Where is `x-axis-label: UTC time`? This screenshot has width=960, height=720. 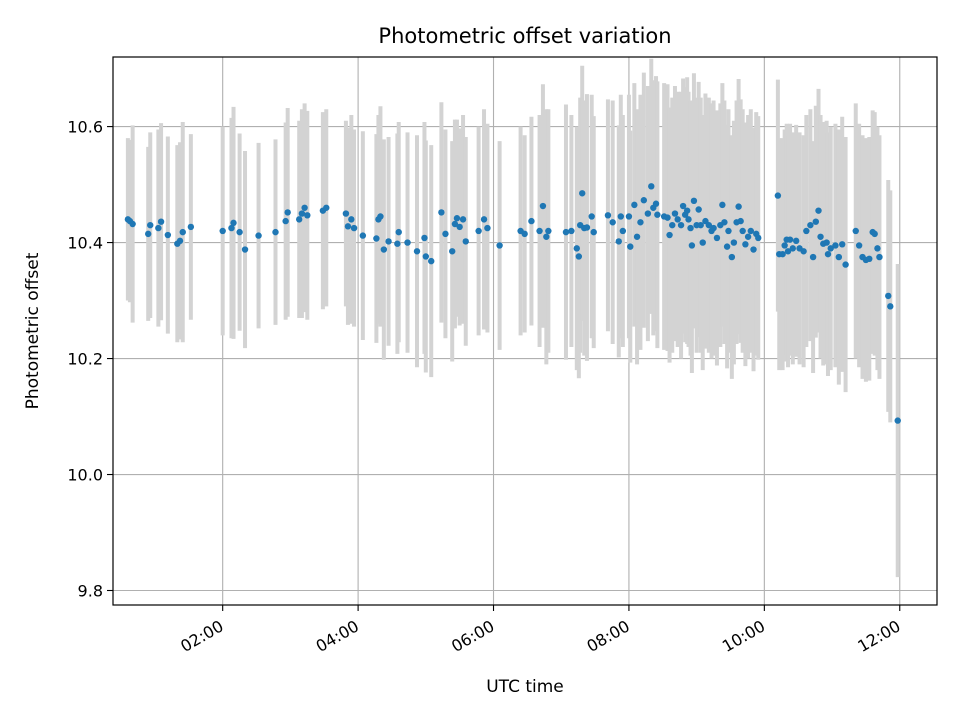
x-axis-label: UTC time is located at coordinates (525, 687).